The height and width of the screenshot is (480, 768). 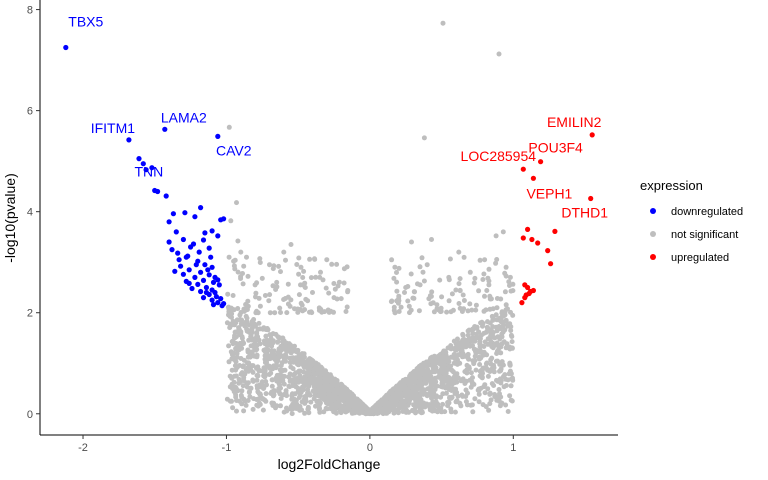 What do you see at coordinates (234, 150) in the screenshot?
I see `gene-label-cav2: CAV2` at bounding box center [234, 150].